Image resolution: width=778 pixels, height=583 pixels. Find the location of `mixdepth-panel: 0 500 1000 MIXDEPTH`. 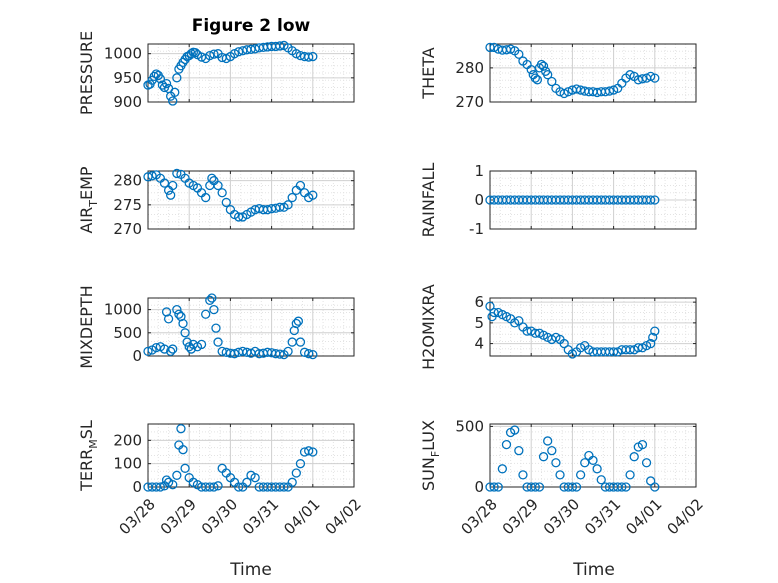

mixdepth-panel: 0 500 1000 MIXDEPTH is located at coordinates (216, 327).